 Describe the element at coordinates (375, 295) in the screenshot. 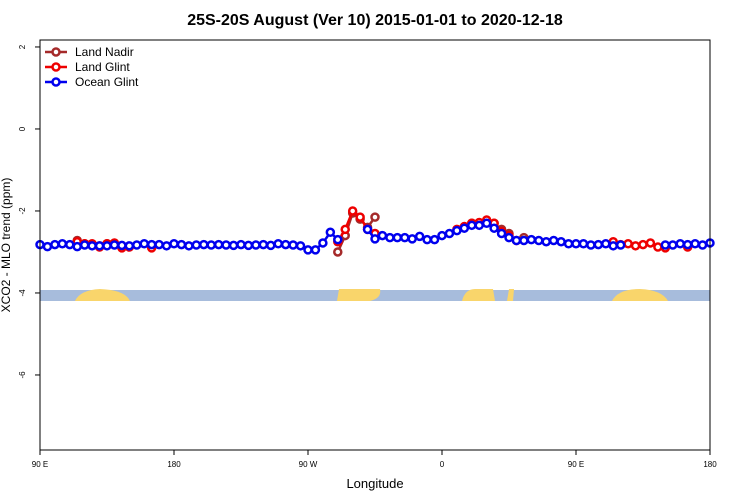

I see `land-ocean-strip` at that location.